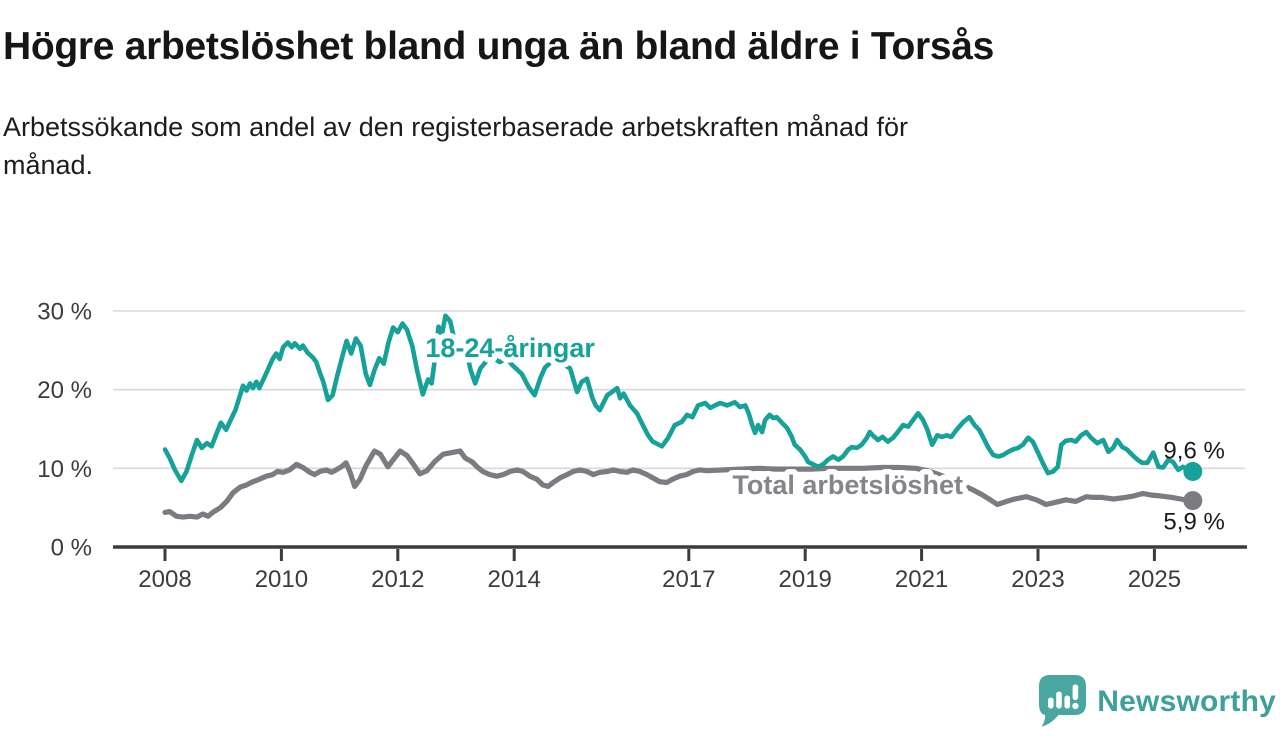  Describe the element at coordinates (1063, 701) in the screenshot. I see `newsworthy-bubble-chart-icon` at that location.